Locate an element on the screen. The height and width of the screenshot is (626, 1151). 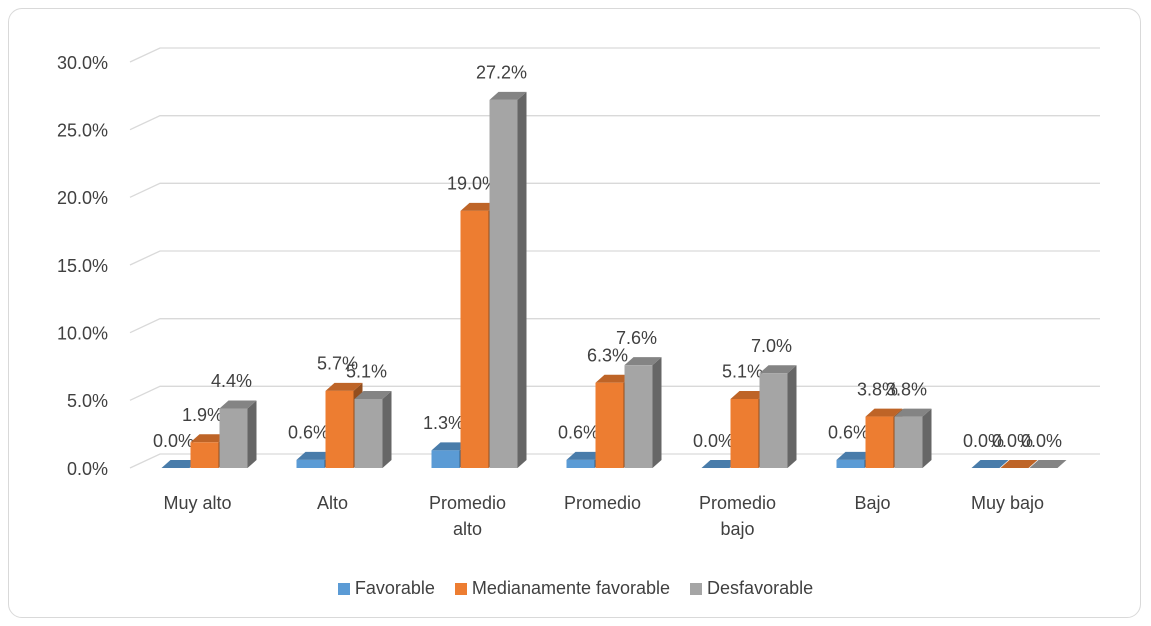
data-label: 5.7% is located at coordinates (337, 364).